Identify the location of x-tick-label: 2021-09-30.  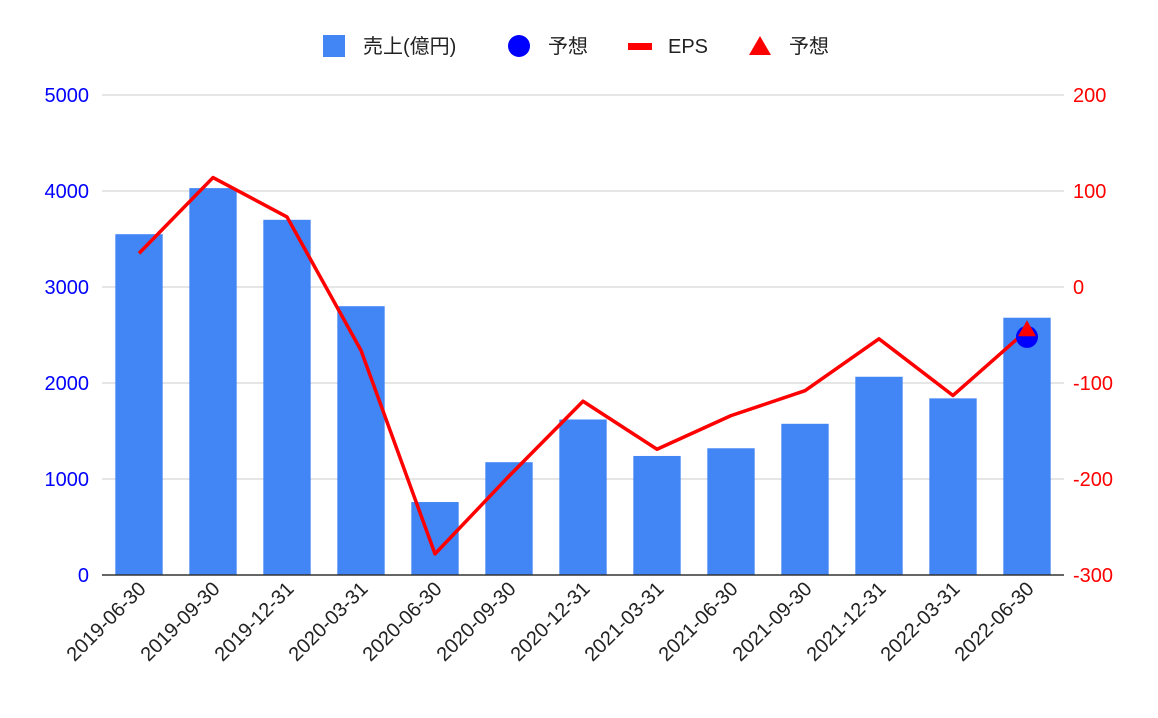
(773, 622).